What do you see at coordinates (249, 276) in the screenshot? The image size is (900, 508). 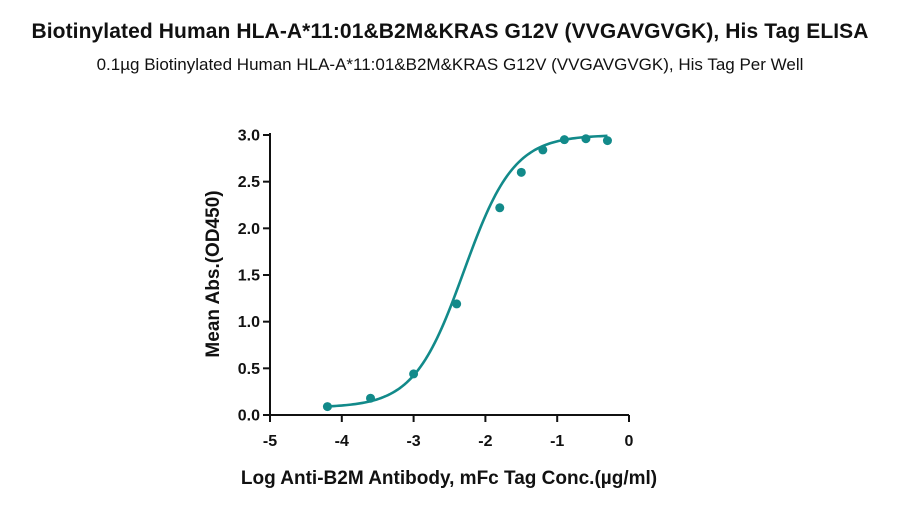 I see `y-tick-label: 1.5` at bounding box center [249, 276].